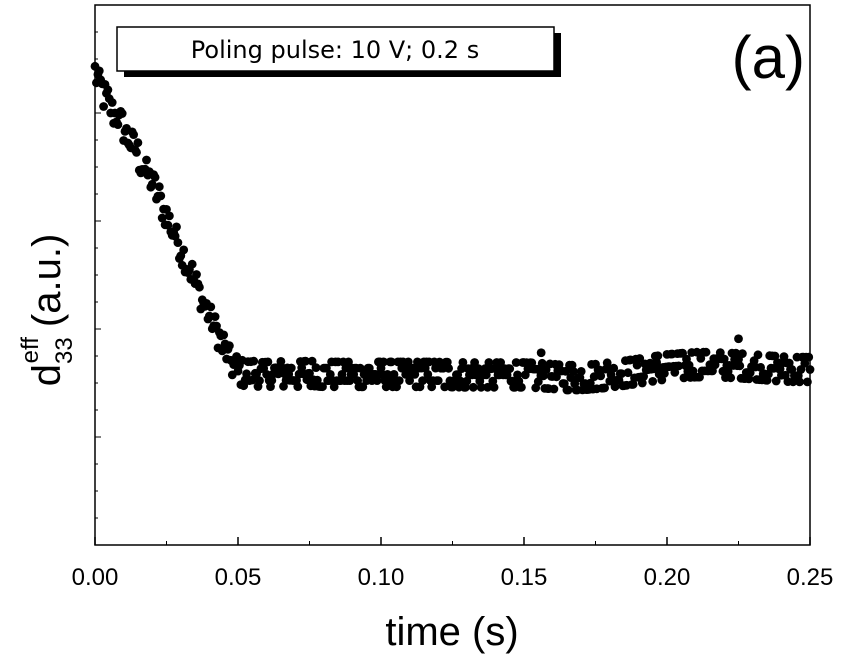 This screenshot has height=663, width=846. I want to click on x-tick-label: 0.00, so click(95, 577).